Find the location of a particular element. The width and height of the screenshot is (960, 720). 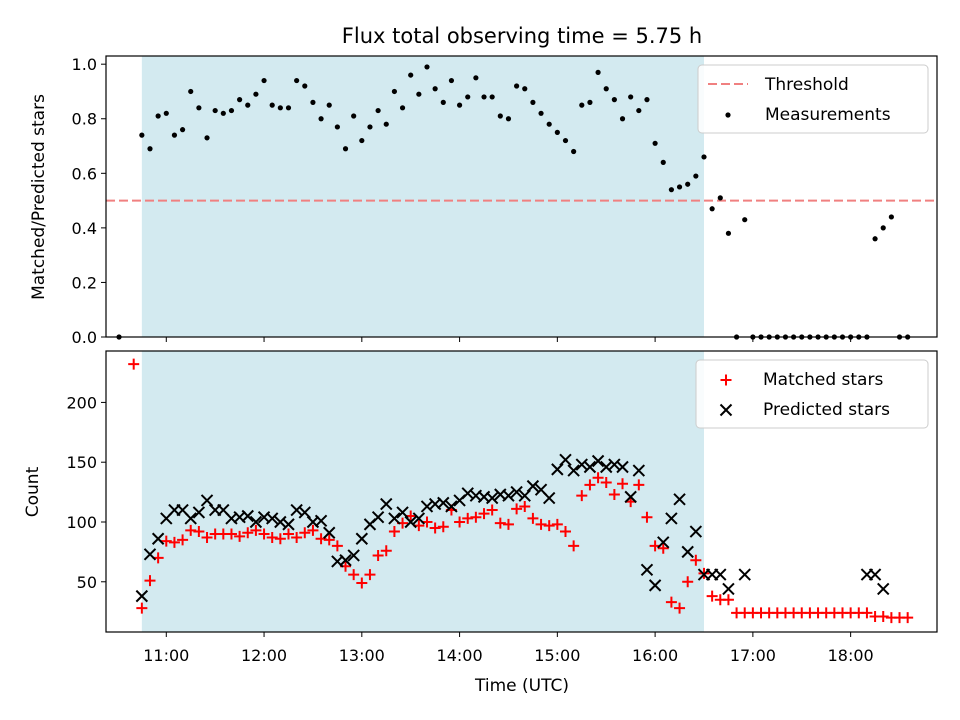

legend-measurement-swatch is located at coordinates (728, 115).